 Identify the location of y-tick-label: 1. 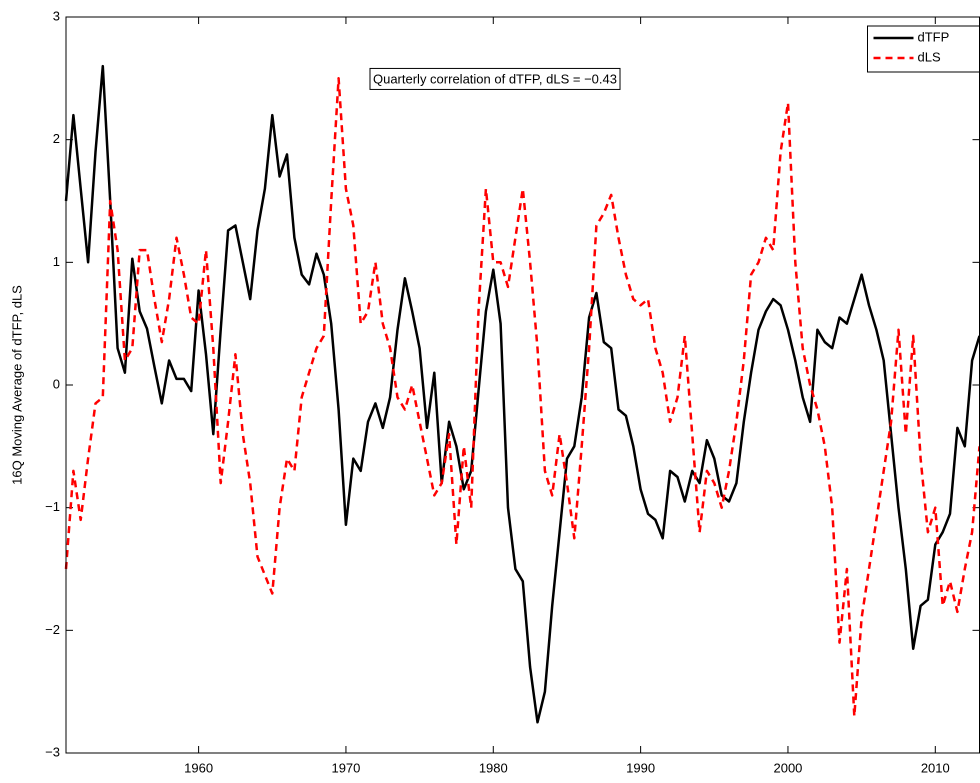
(56, 261).